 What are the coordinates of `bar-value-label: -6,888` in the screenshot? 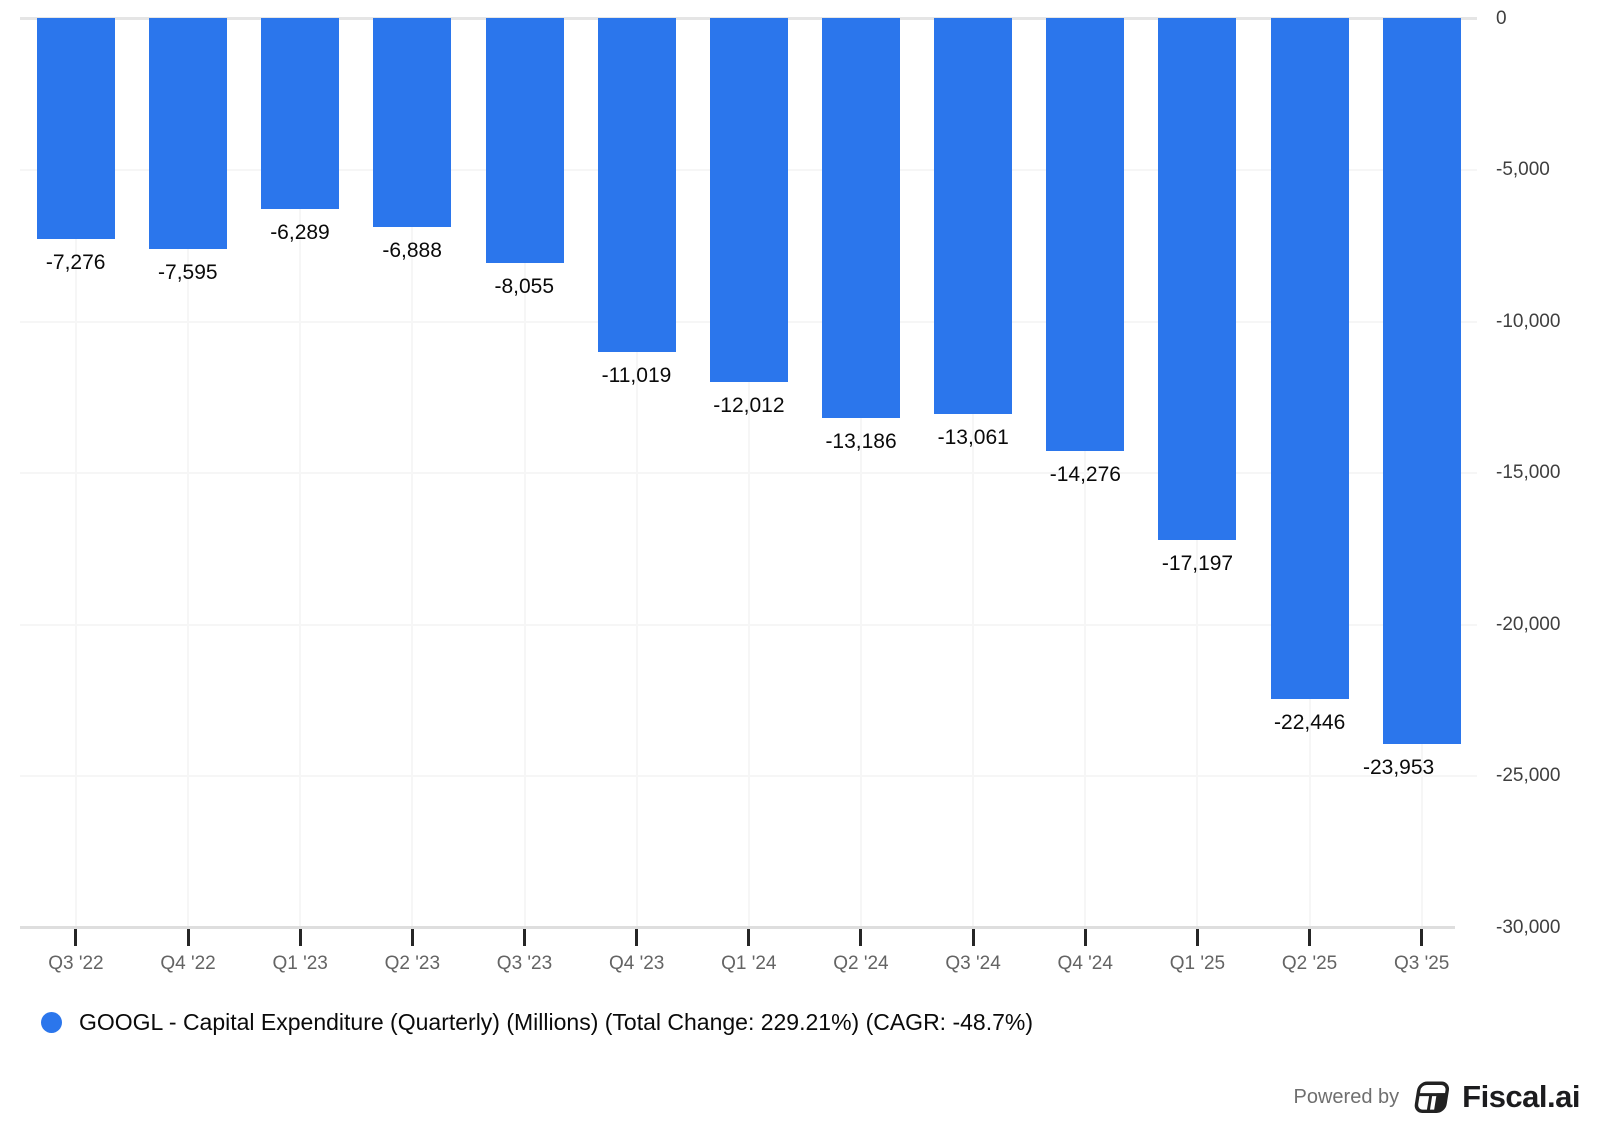 It's located at (412, 251).